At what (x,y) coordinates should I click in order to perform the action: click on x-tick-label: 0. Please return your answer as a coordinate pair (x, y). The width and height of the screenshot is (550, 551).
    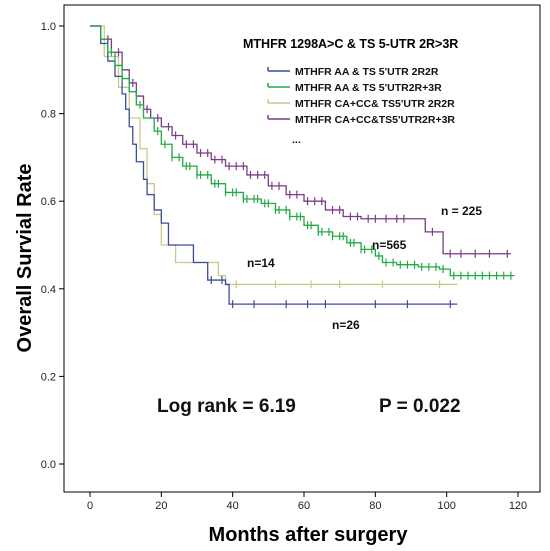
    Looking at the image, I should click on (90, 506).